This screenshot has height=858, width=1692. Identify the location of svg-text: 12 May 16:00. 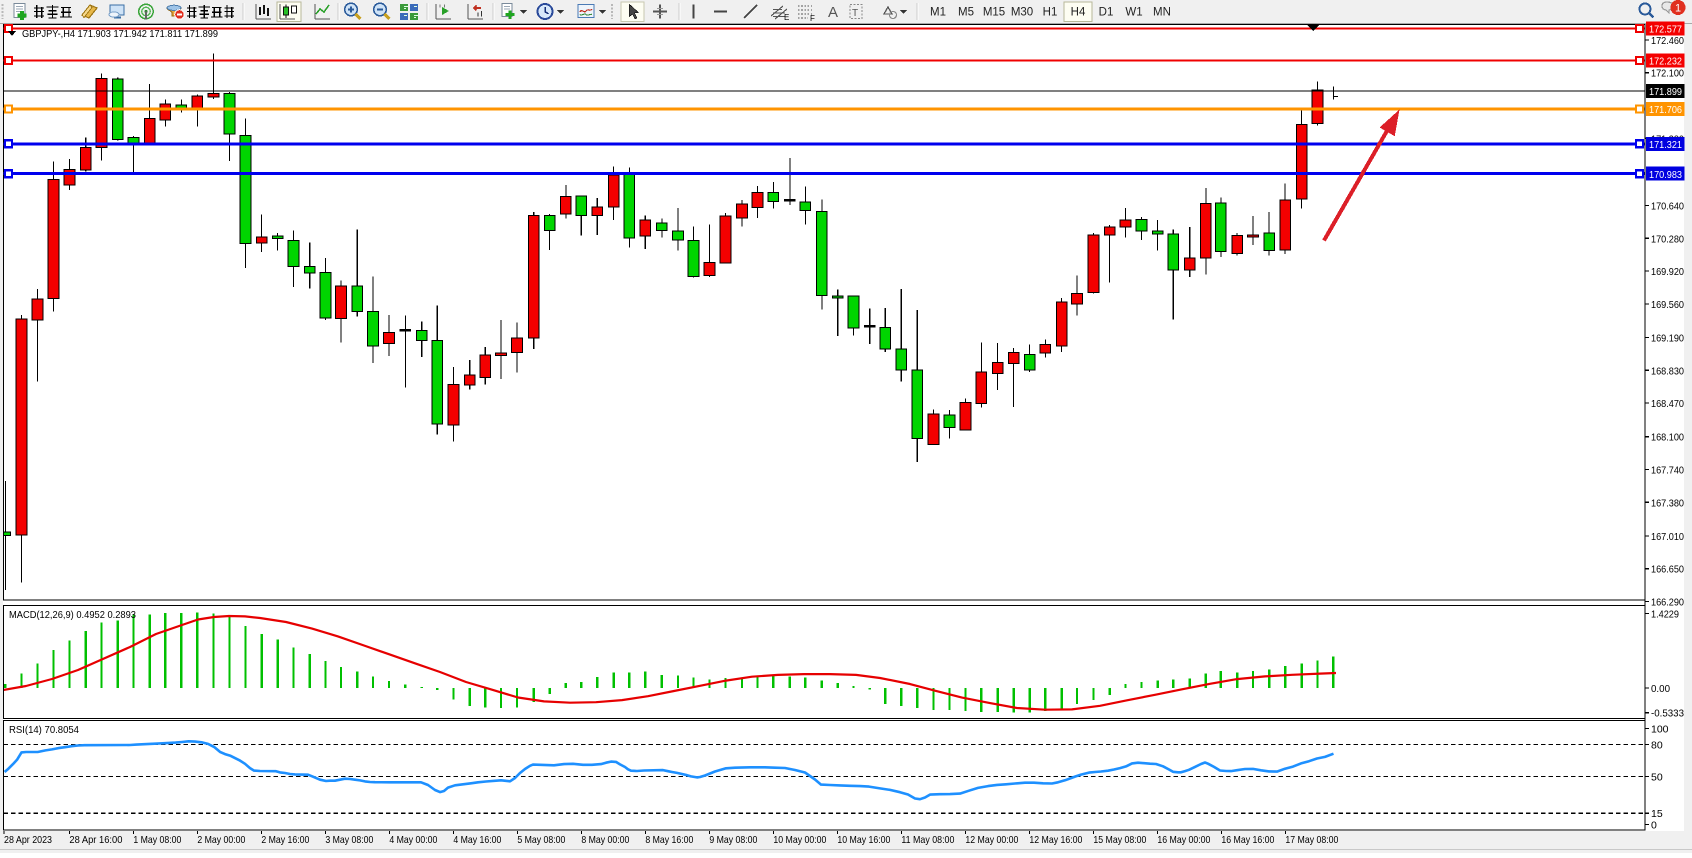
(1055, 840).